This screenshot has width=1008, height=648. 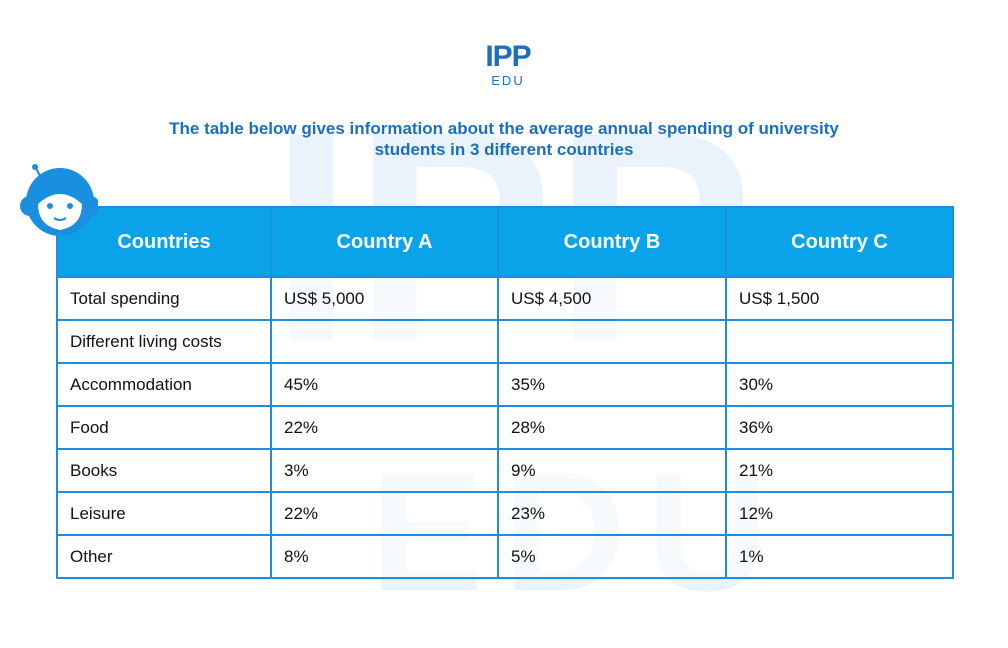 What do you see at coordinates (612, 242) in the screenshot?
I see `header-country-b: Country B` at bounding box center [612, 242].